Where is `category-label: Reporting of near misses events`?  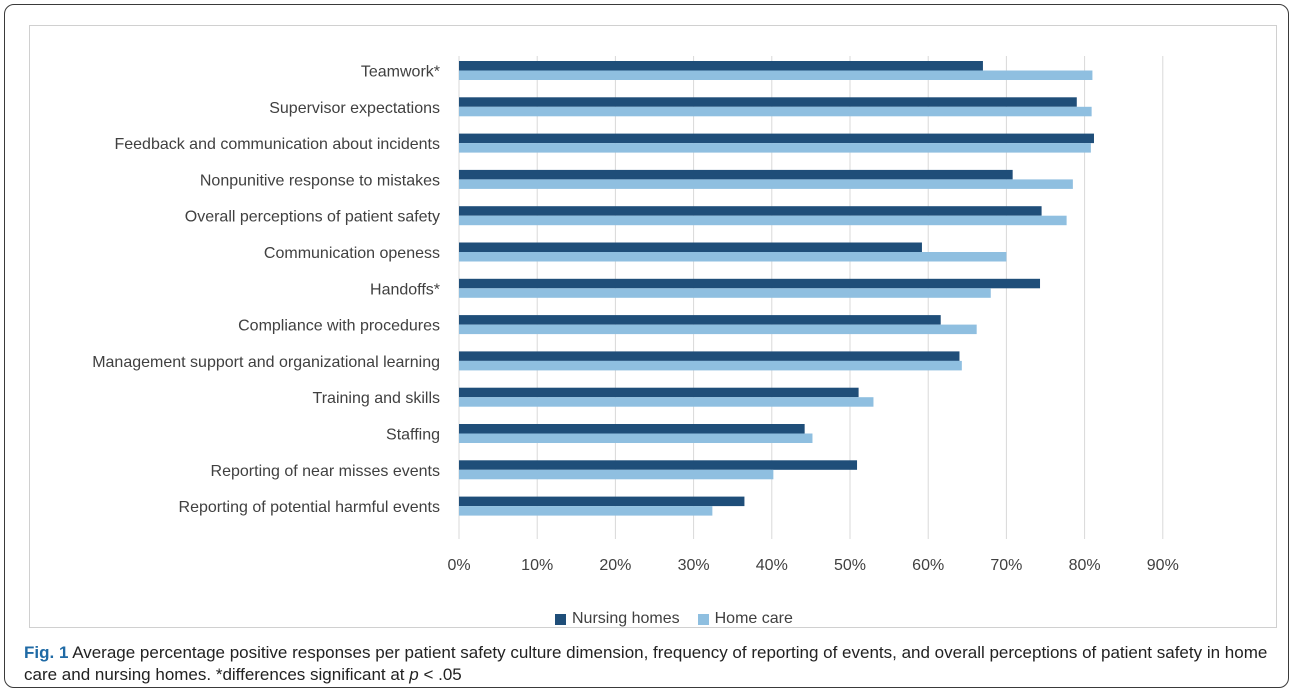
category-label: Reporting of near misses events is located at coordinates (325, 471).